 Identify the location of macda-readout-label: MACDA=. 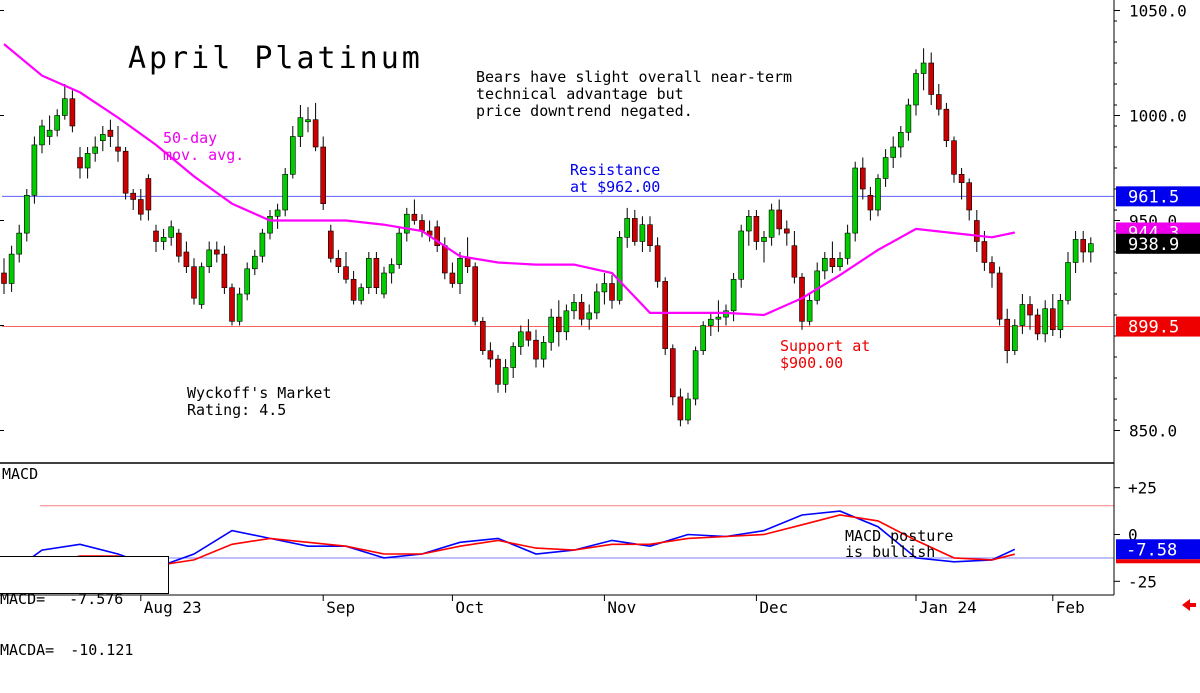
(27, 650).